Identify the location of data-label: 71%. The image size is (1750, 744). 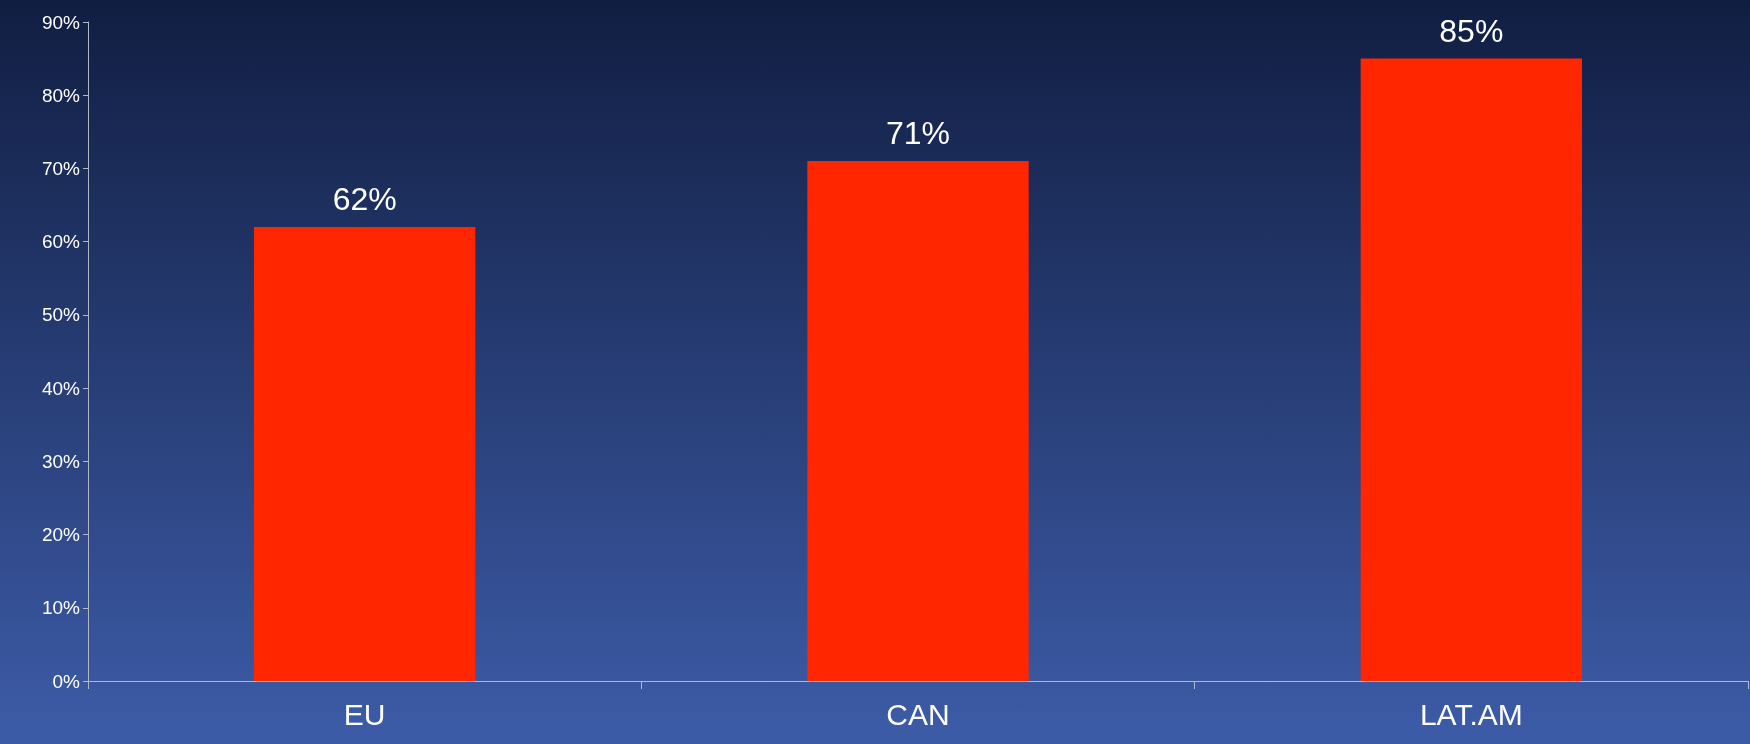
(918, 133).